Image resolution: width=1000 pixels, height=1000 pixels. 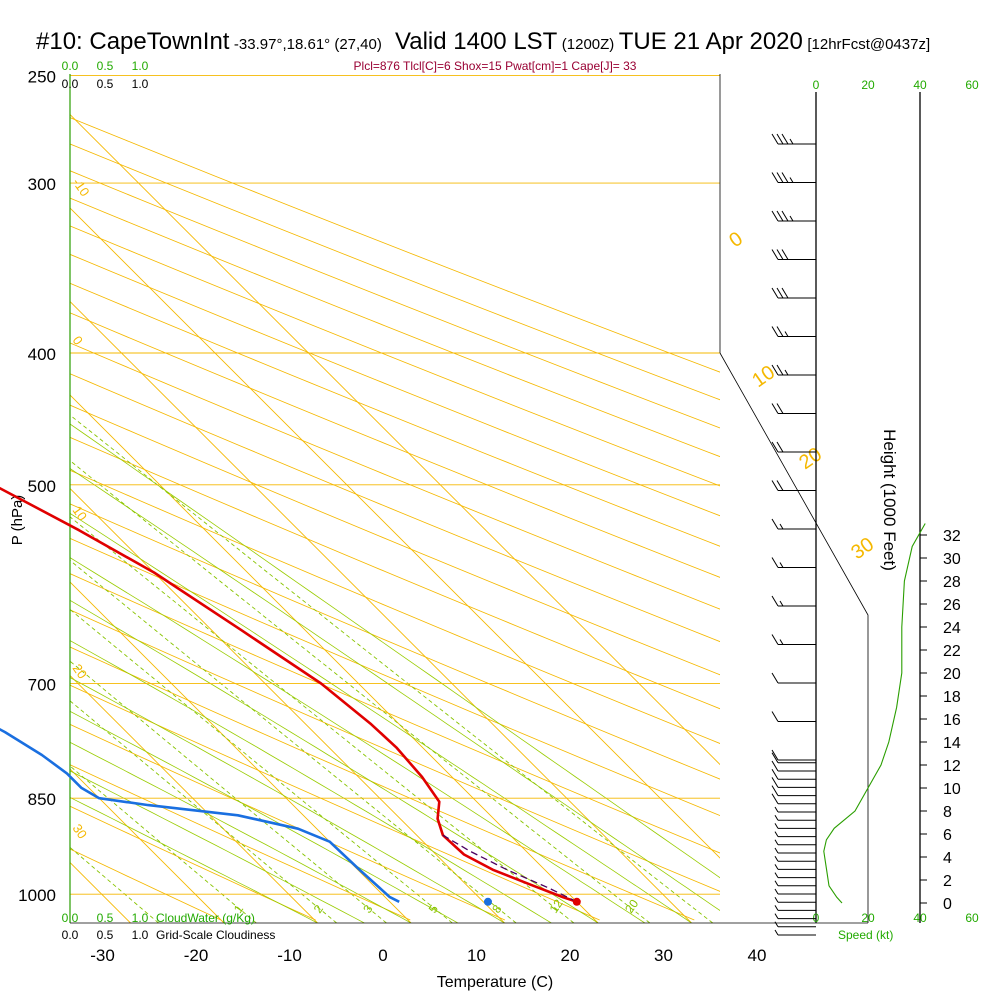 What do you see at coordinates (972, 918) in the screenshot?
I see `speed-tick-bottom: 60` at bounding box center [972, 918].